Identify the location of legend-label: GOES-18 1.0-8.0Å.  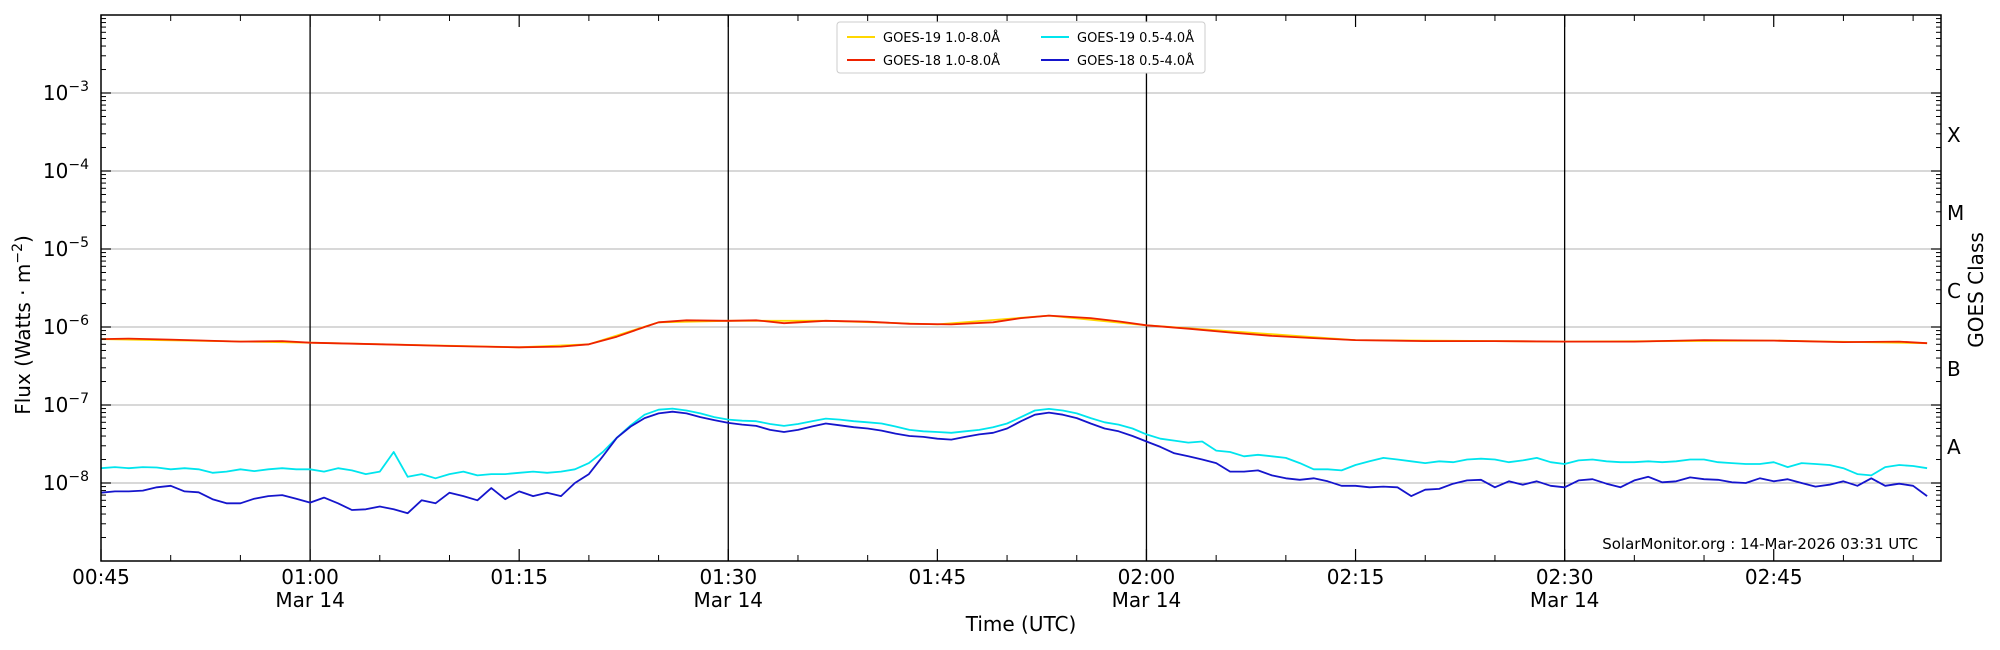
(941, 61).